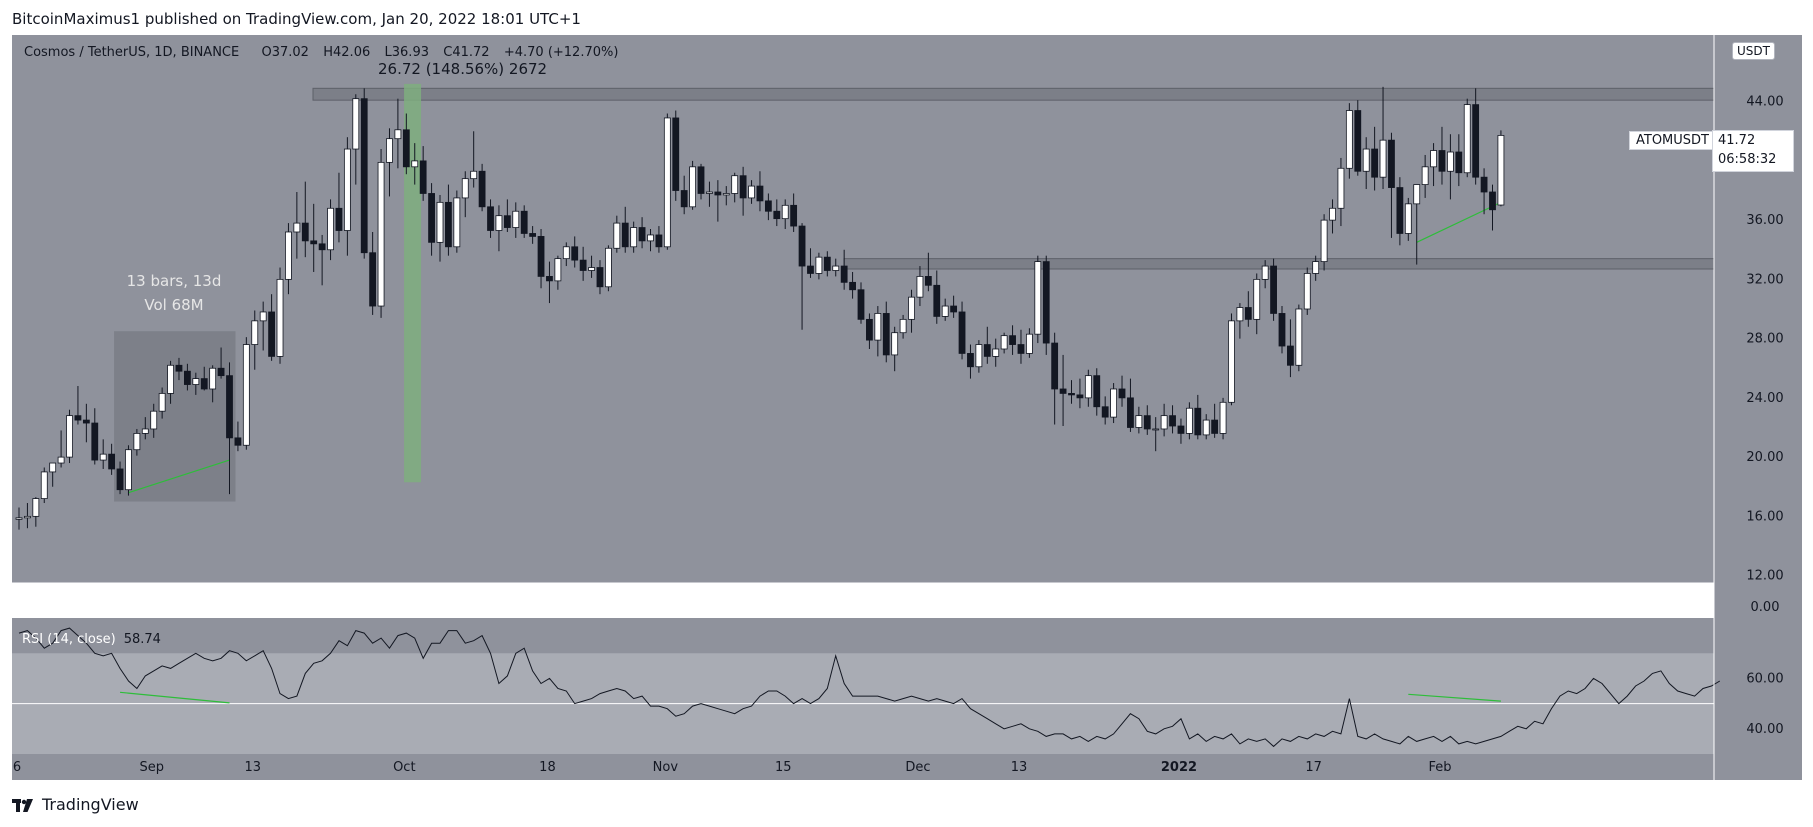 This screenshot has height=827, width=1813. Describe the element at coordinates (1764, 457) in the screenshot. I see `price-axis-label: 20.00` at that location.